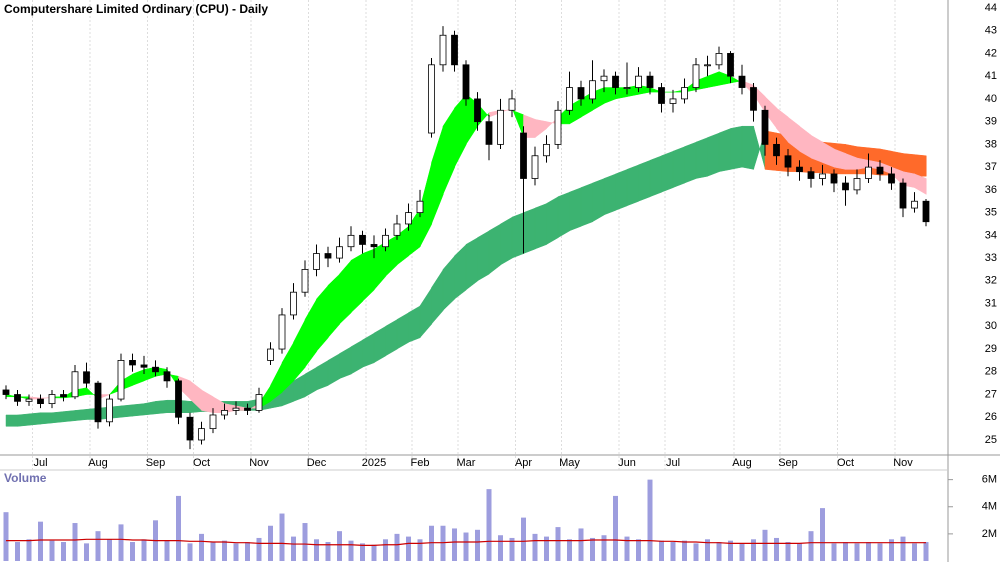  What do you see at coordinates (991, 440) in the screenshot?
I see `y-tick-label: 25` at bounding box center [991, 440].